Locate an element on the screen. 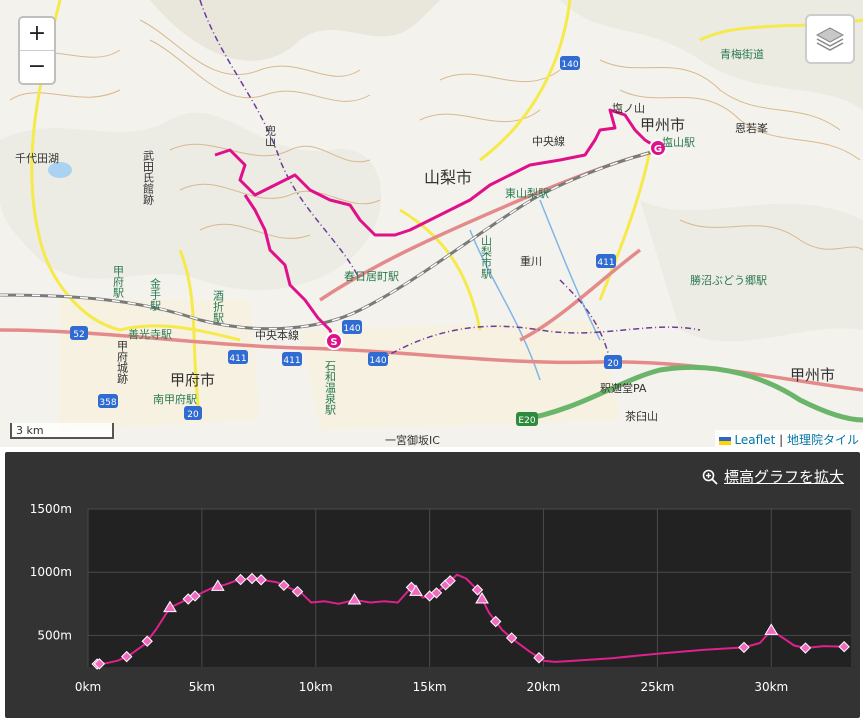 This screenshot has width=863, height=721. x-tick-label: 30km is located at coordinates (771, 687).